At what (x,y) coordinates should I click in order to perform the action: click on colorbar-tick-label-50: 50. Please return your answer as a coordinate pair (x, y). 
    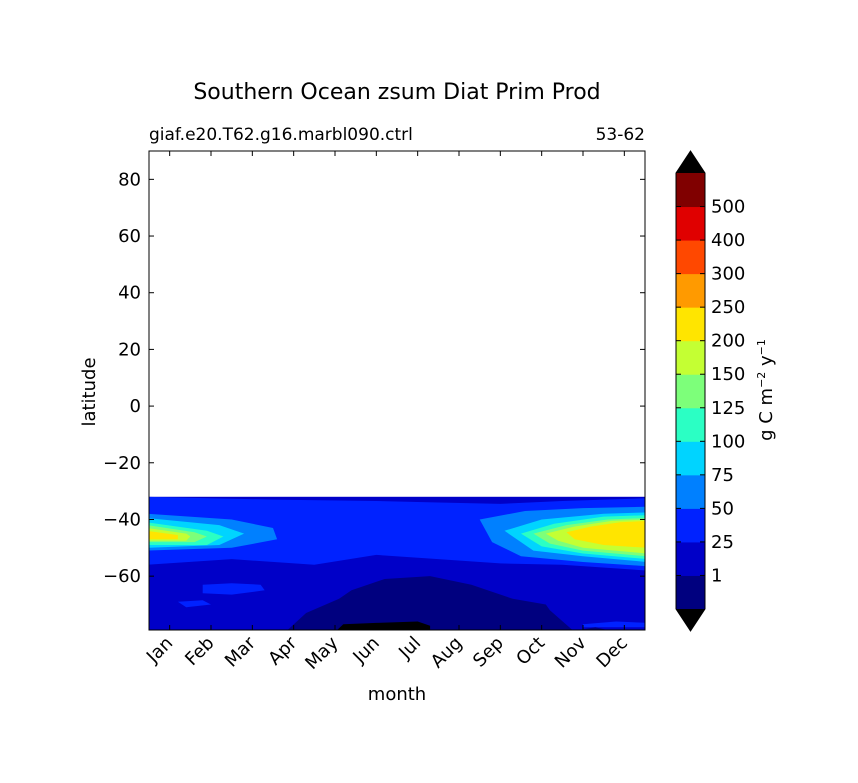
    Looking at the image, I should click on (722, 508).